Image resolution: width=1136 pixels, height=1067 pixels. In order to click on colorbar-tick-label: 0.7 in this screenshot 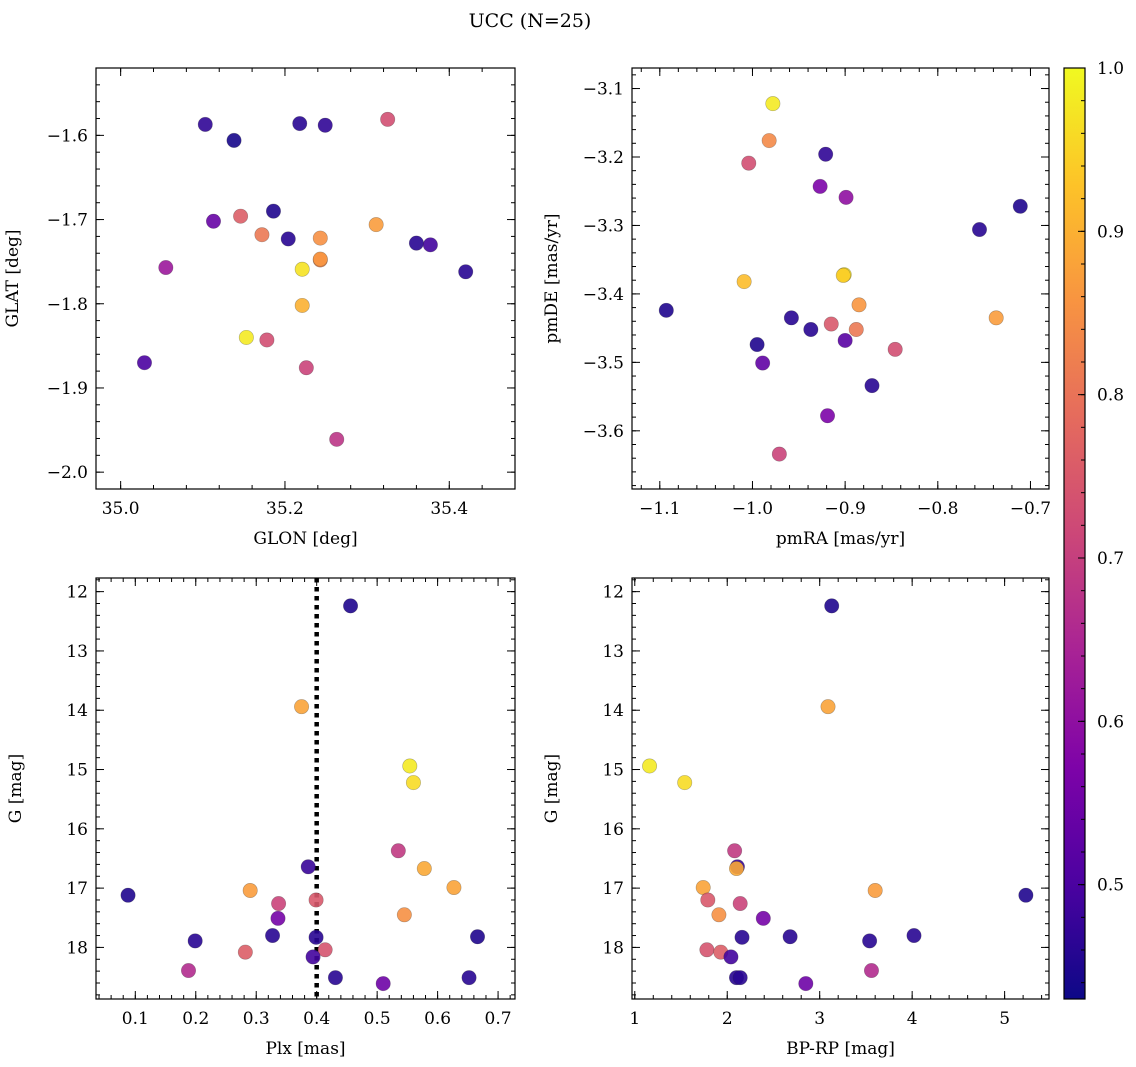, I will do `click(1110, 559)`.